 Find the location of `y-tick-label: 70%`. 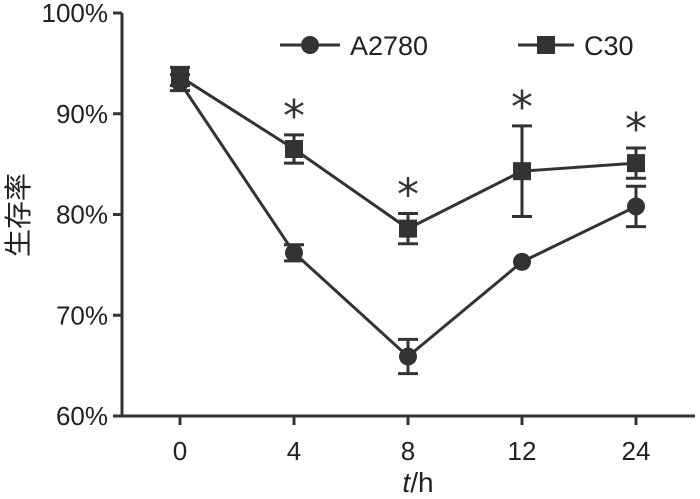

y-tick-label: 70% is located at coordinates (82, 315).